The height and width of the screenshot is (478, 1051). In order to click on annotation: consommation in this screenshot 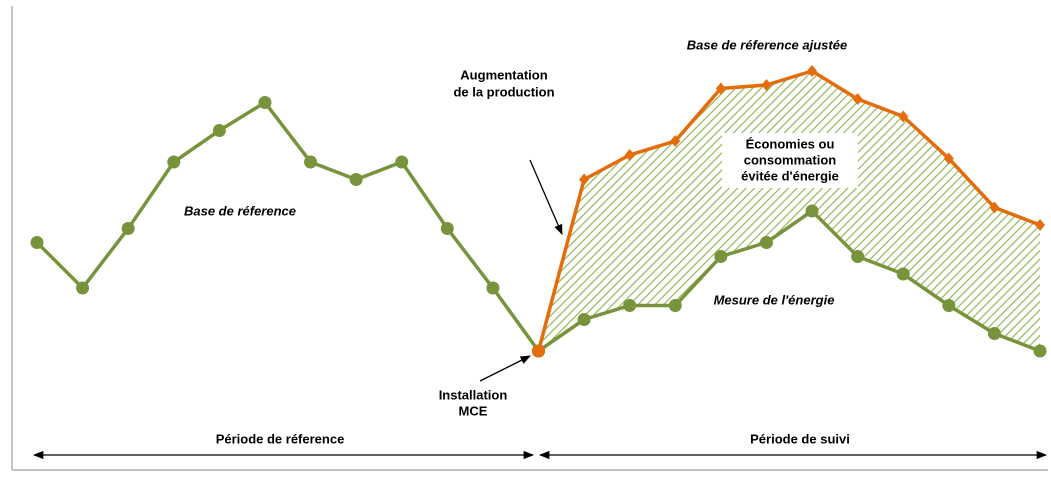, I will do `click(790, 159)`.